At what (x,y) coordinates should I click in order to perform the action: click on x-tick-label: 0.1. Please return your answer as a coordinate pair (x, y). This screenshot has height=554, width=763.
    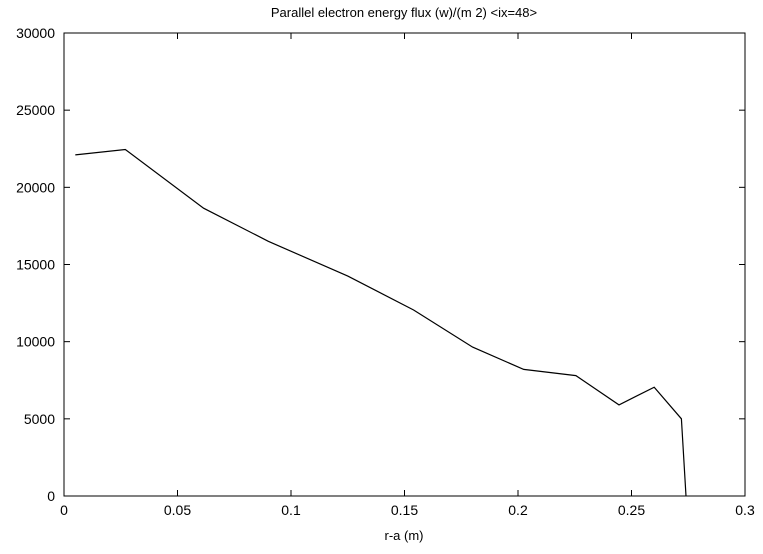
    Looking at the image, I should click on (291, 510).